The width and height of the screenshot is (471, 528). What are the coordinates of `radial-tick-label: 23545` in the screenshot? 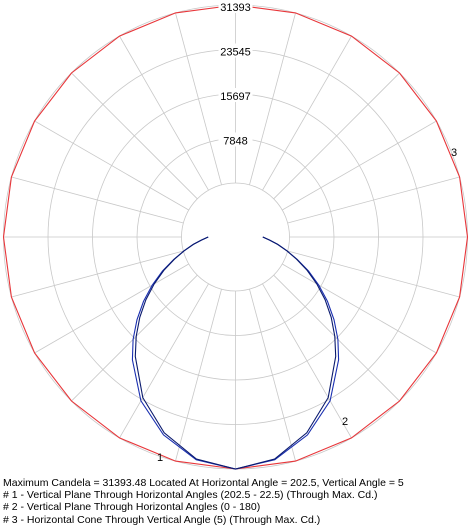 It's located at (235, 52).